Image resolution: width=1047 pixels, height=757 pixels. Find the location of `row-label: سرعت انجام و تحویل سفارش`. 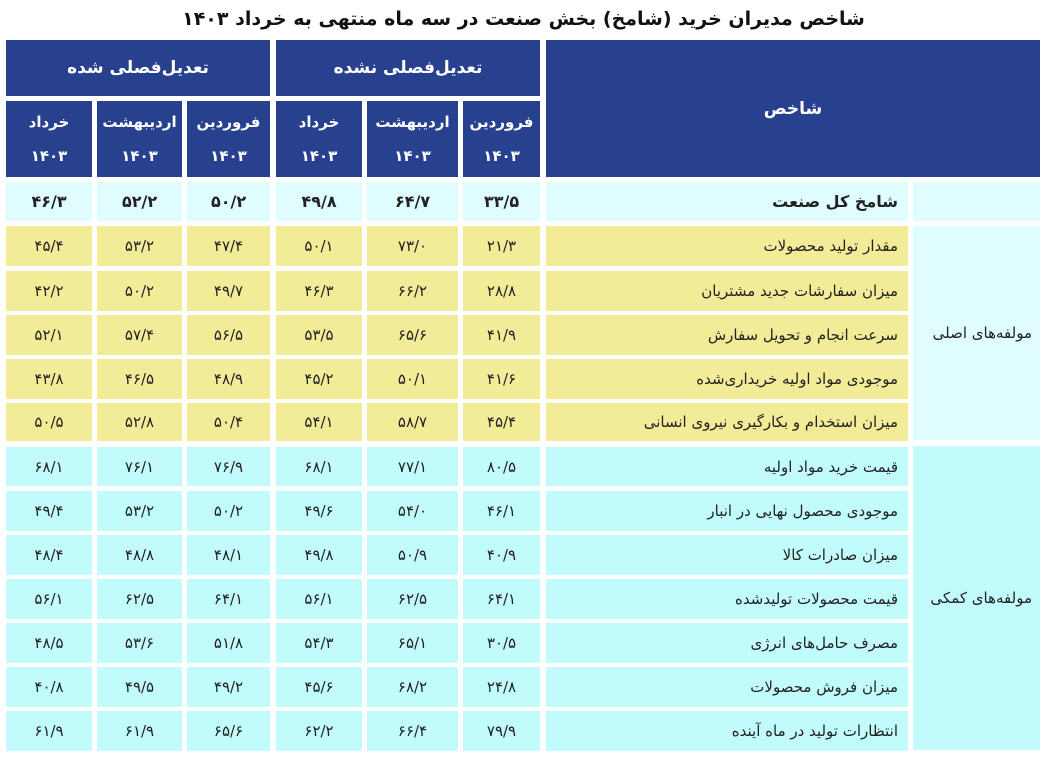

row-label: سرعت انجام و تحویل سفارش is located at coordinates (727, 335).